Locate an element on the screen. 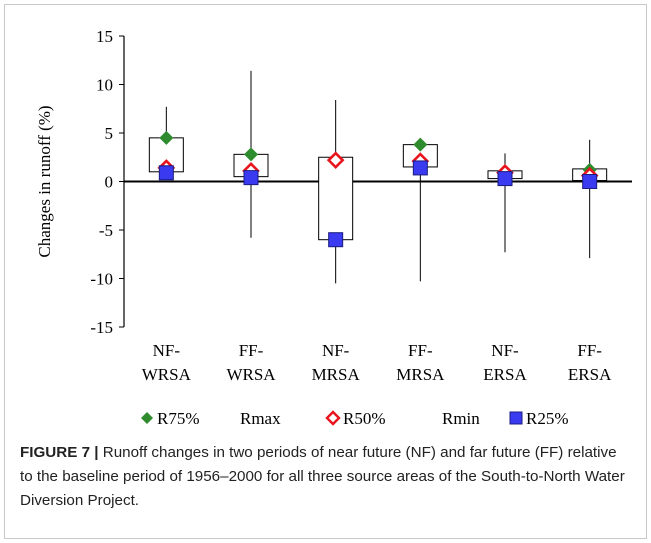 This screenshot has width=651, height=543. legend-r50-symbol is located at coordinates (333, 418).